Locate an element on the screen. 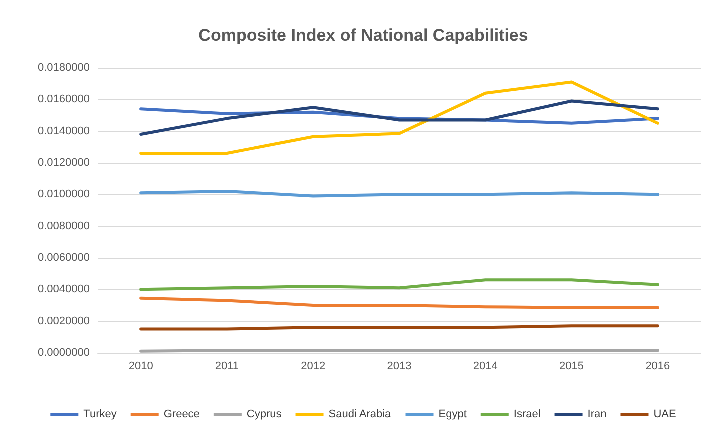 This screenshot has height=439, width=727. legend-label: Iran is located at coordinates (597, 414).